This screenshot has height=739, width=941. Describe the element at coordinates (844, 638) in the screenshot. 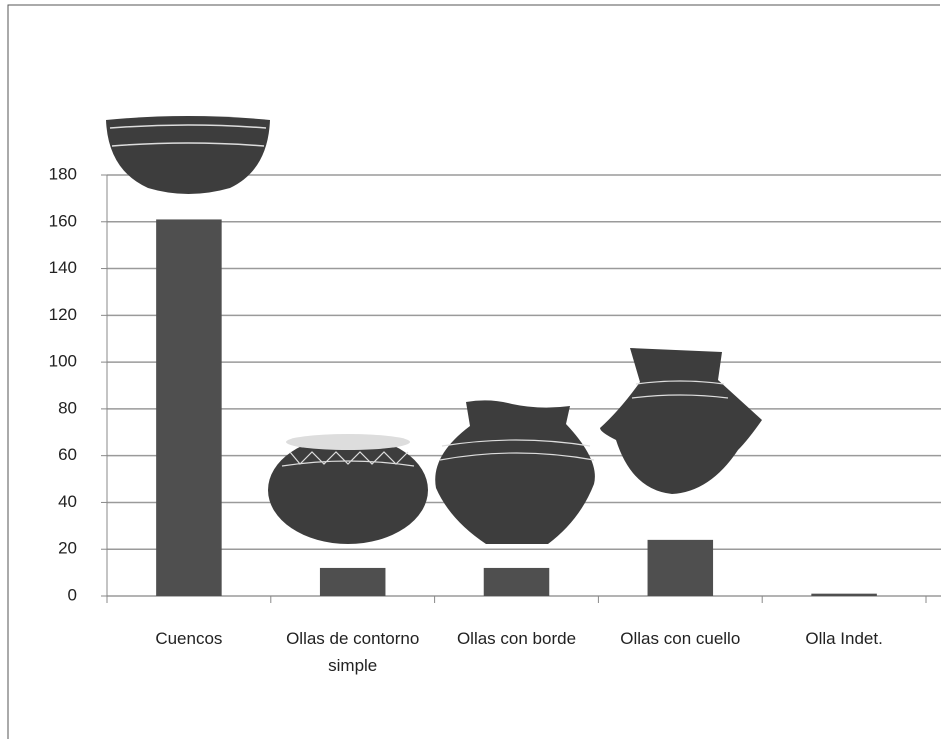

I see `x-tick-label: Olla Indet.` at that location.